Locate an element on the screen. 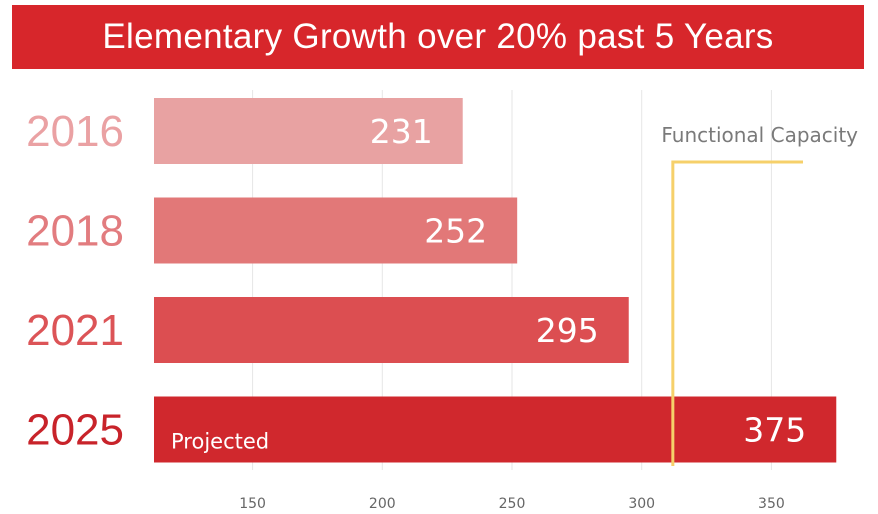 The image size is (878, 514). bar-2016 is located at coordinates (308, 131).